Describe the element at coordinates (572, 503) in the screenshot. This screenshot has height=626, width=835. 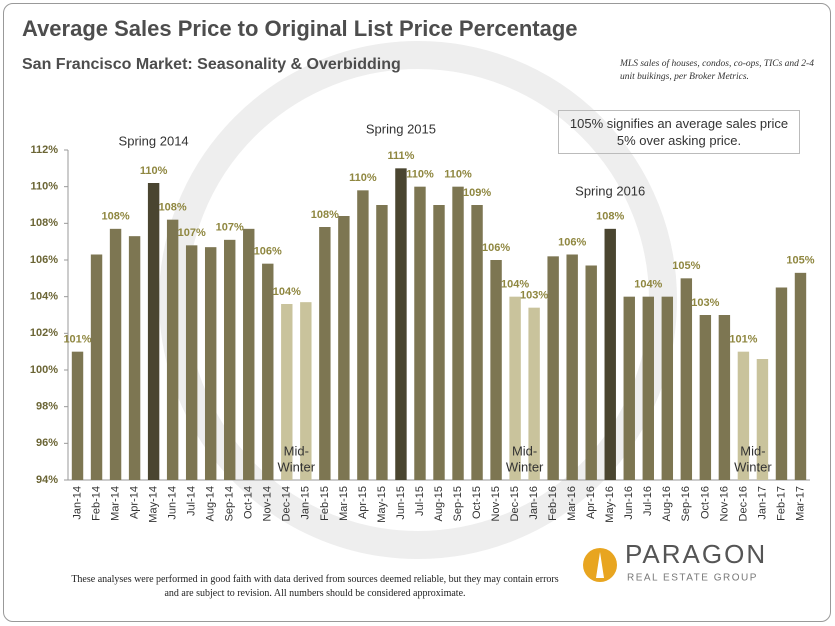
I see `x-tick-label: Mar-16` at that location.